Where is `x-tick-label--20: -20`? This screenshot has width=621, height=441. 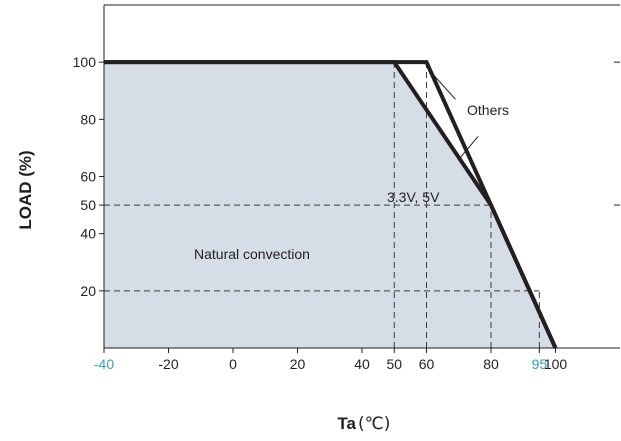
x-tick-label--20: -20 is located at coordinates (168, 364).